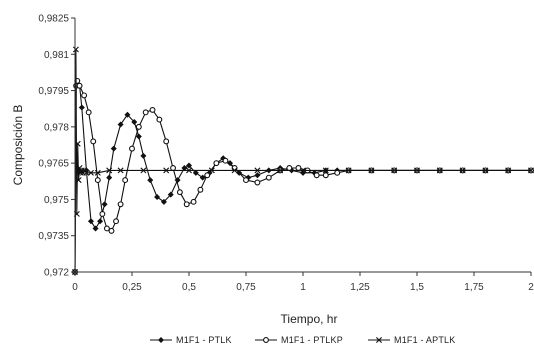 The image size is (534, 348). What do you see at coordinates (53, 19) in the screenshot?
I see `y-tick-label: 0,9825` at bounding box center [53, 19].